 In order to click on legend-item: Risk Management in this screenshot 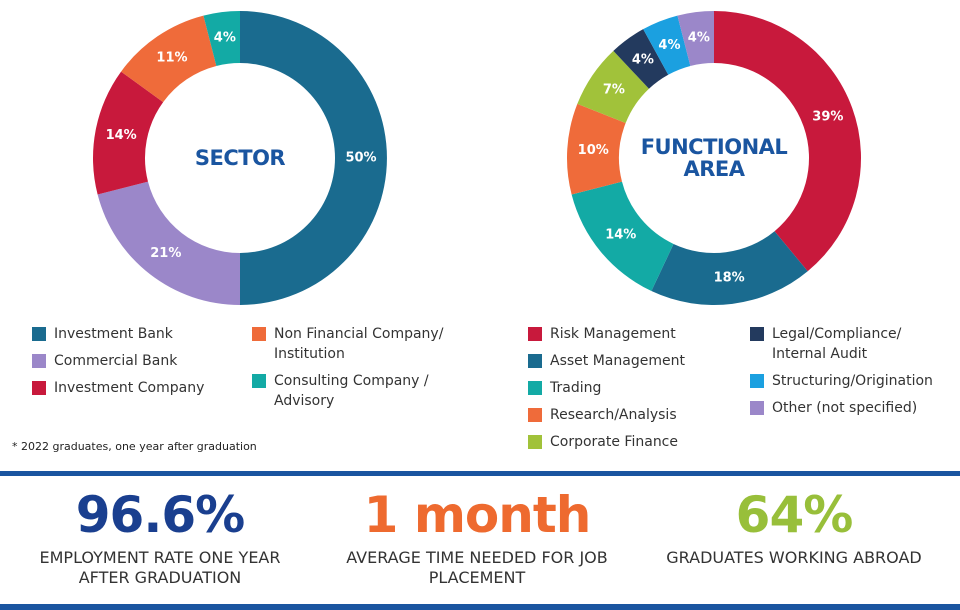, I will do `click(628, 334)`.